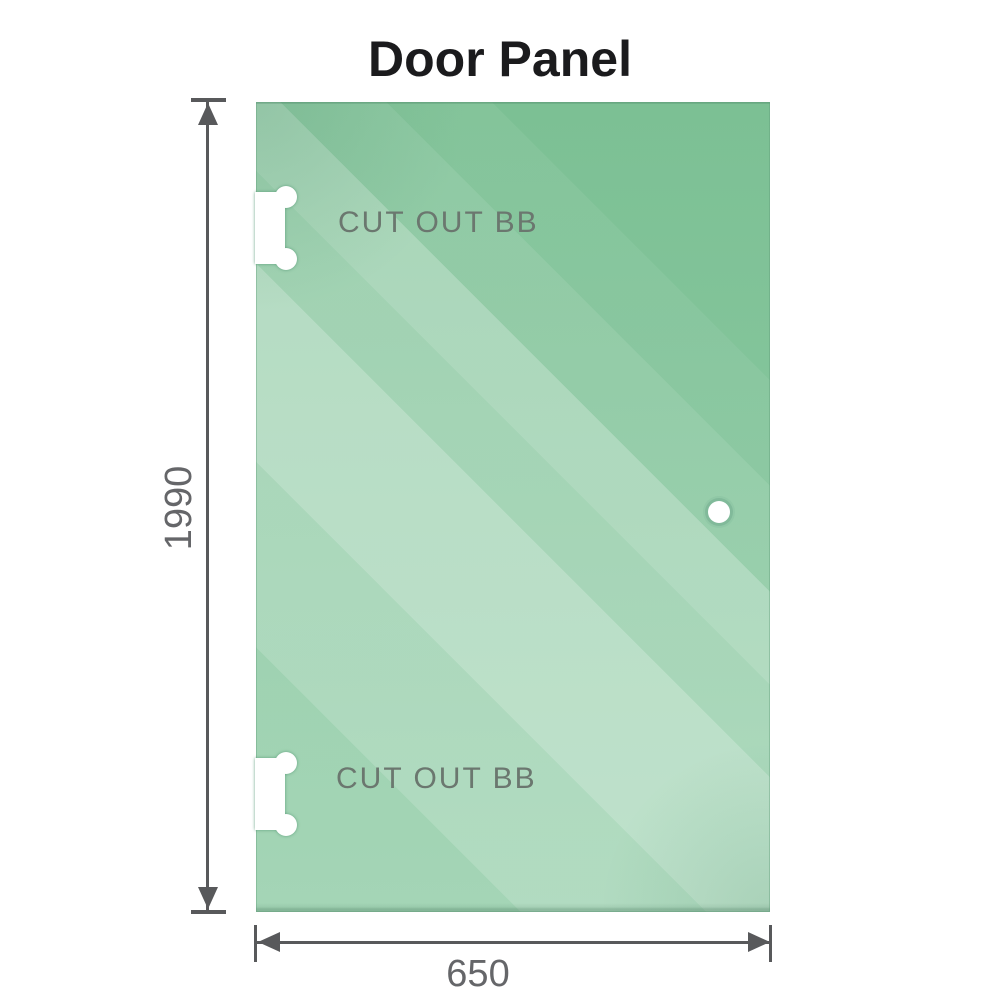 This screenshot has width=1000, height=1000. I want to click on arrow-left-icon, so click(269, 942).